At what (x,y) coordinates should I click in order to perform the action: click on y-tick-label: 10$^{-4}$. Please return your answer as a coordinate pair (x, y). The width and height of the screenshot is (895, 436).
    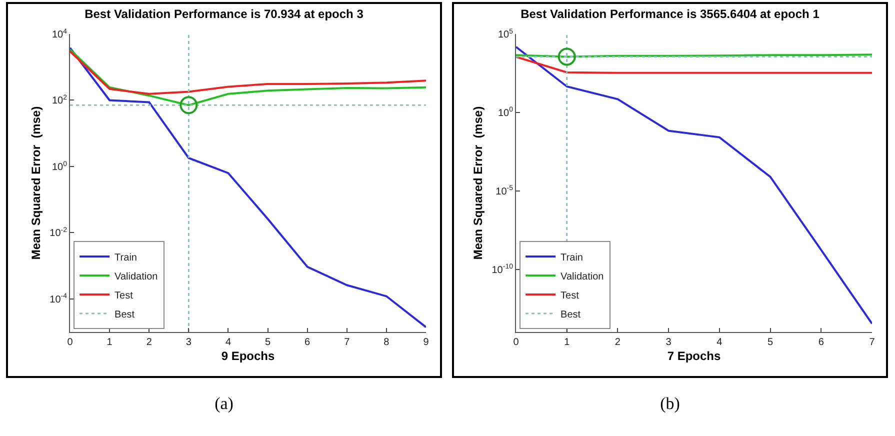
    Looking at the image, I should click on (59, 299).